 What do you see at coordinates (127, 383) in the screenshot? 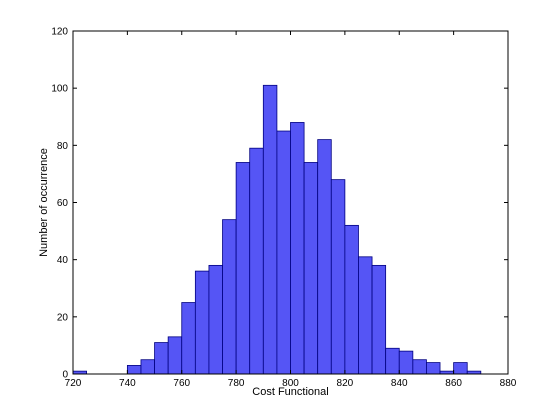
I see `x-tick-label: 740` at bounding box center [127, 383].